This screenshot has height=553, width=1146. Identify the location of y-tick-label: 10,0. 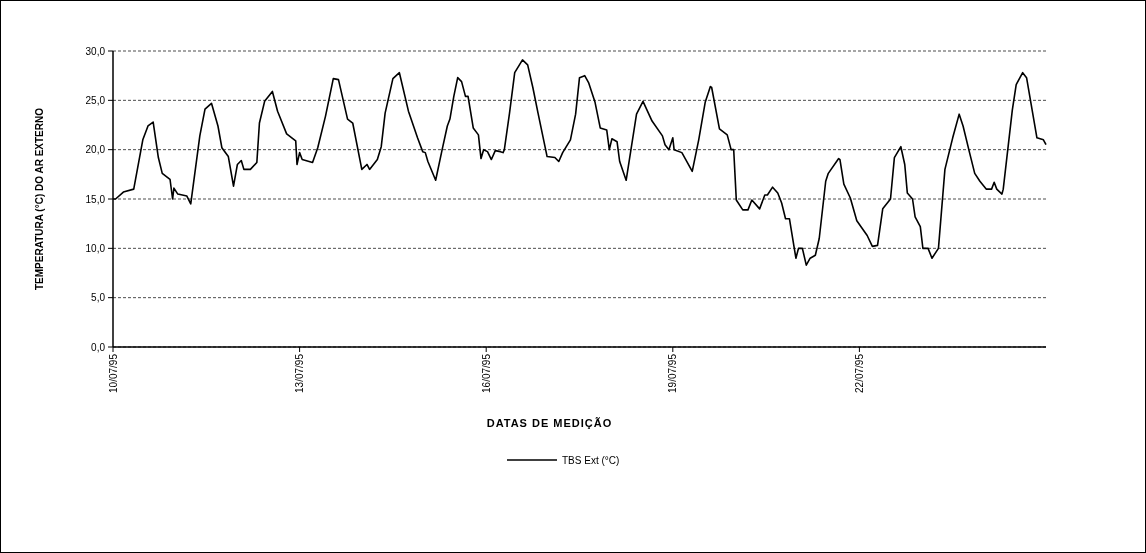
(95, 248).